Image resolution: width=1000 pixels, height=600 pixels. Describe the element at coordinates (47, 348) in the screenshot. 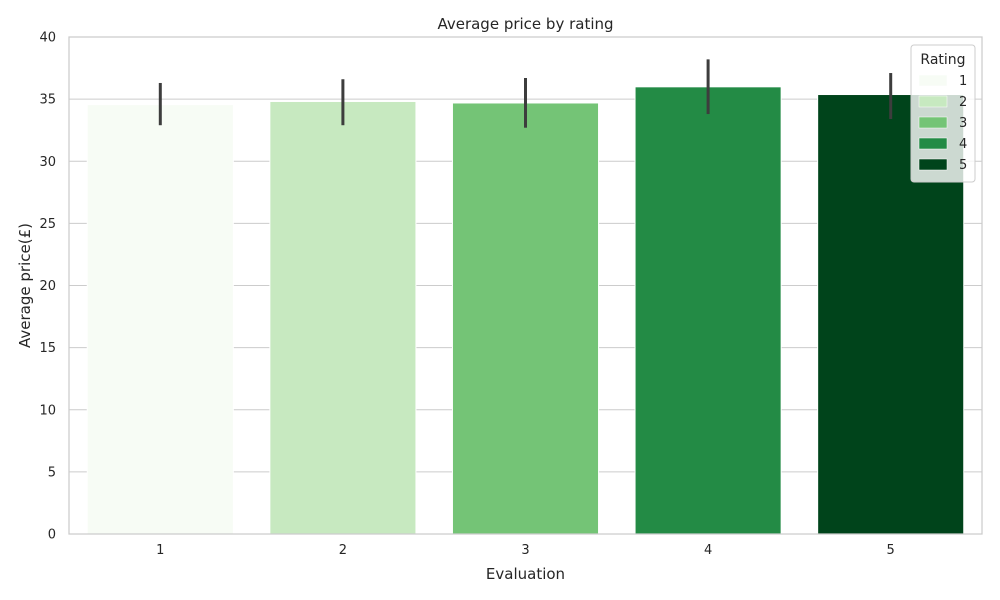

I see `y-tick-label: 15` at that location.